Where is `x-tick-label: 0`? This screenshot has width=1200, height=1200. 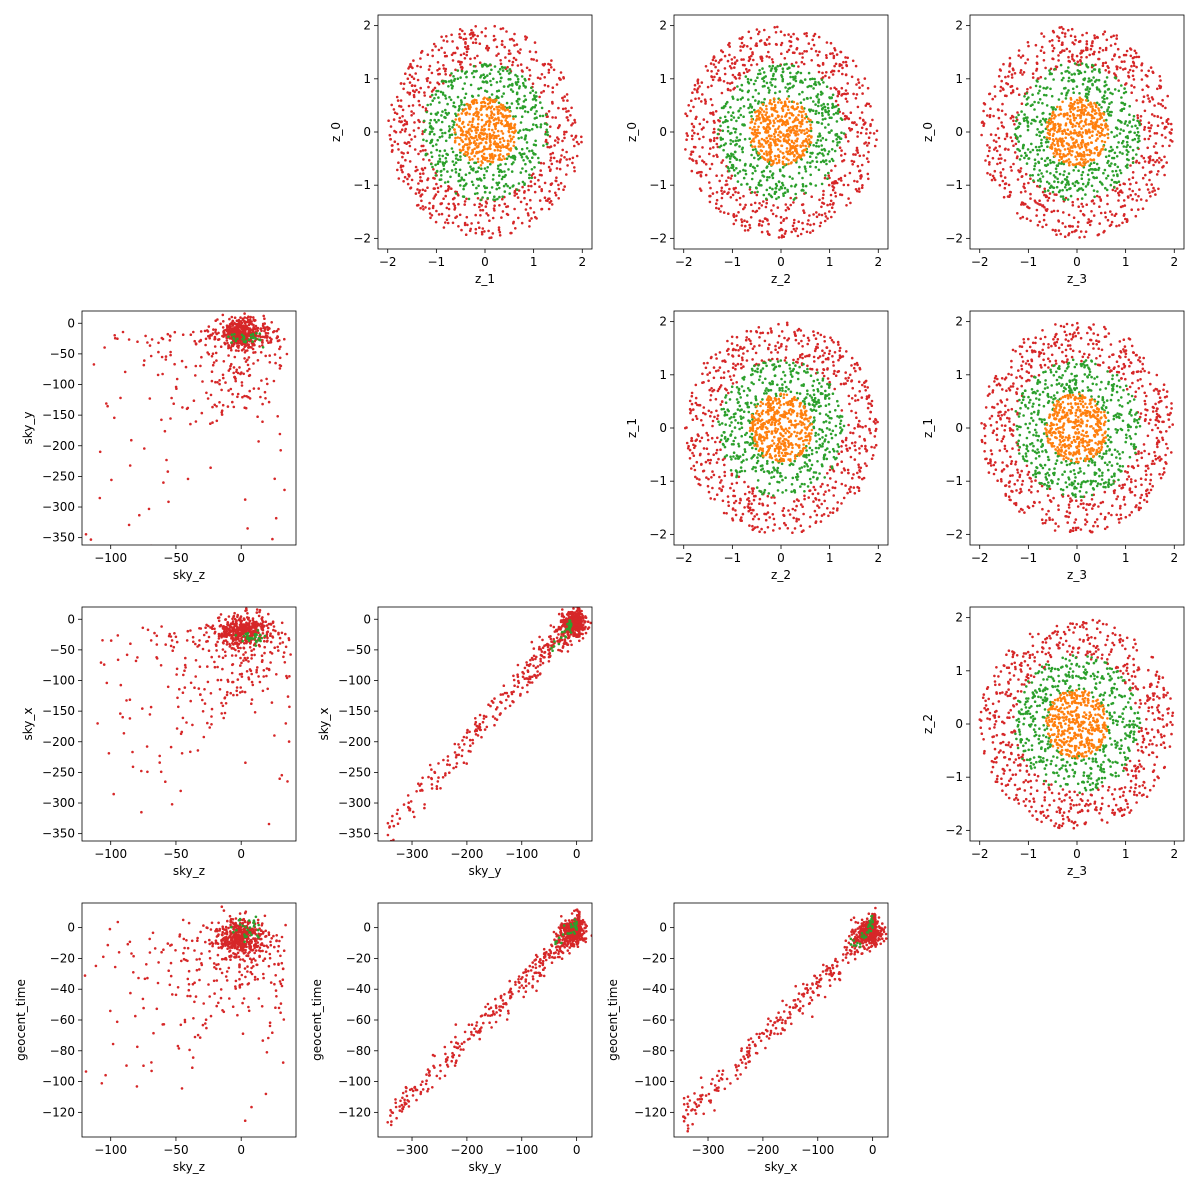 x-tick-label: 0 is located at coordinates (1077, 262).